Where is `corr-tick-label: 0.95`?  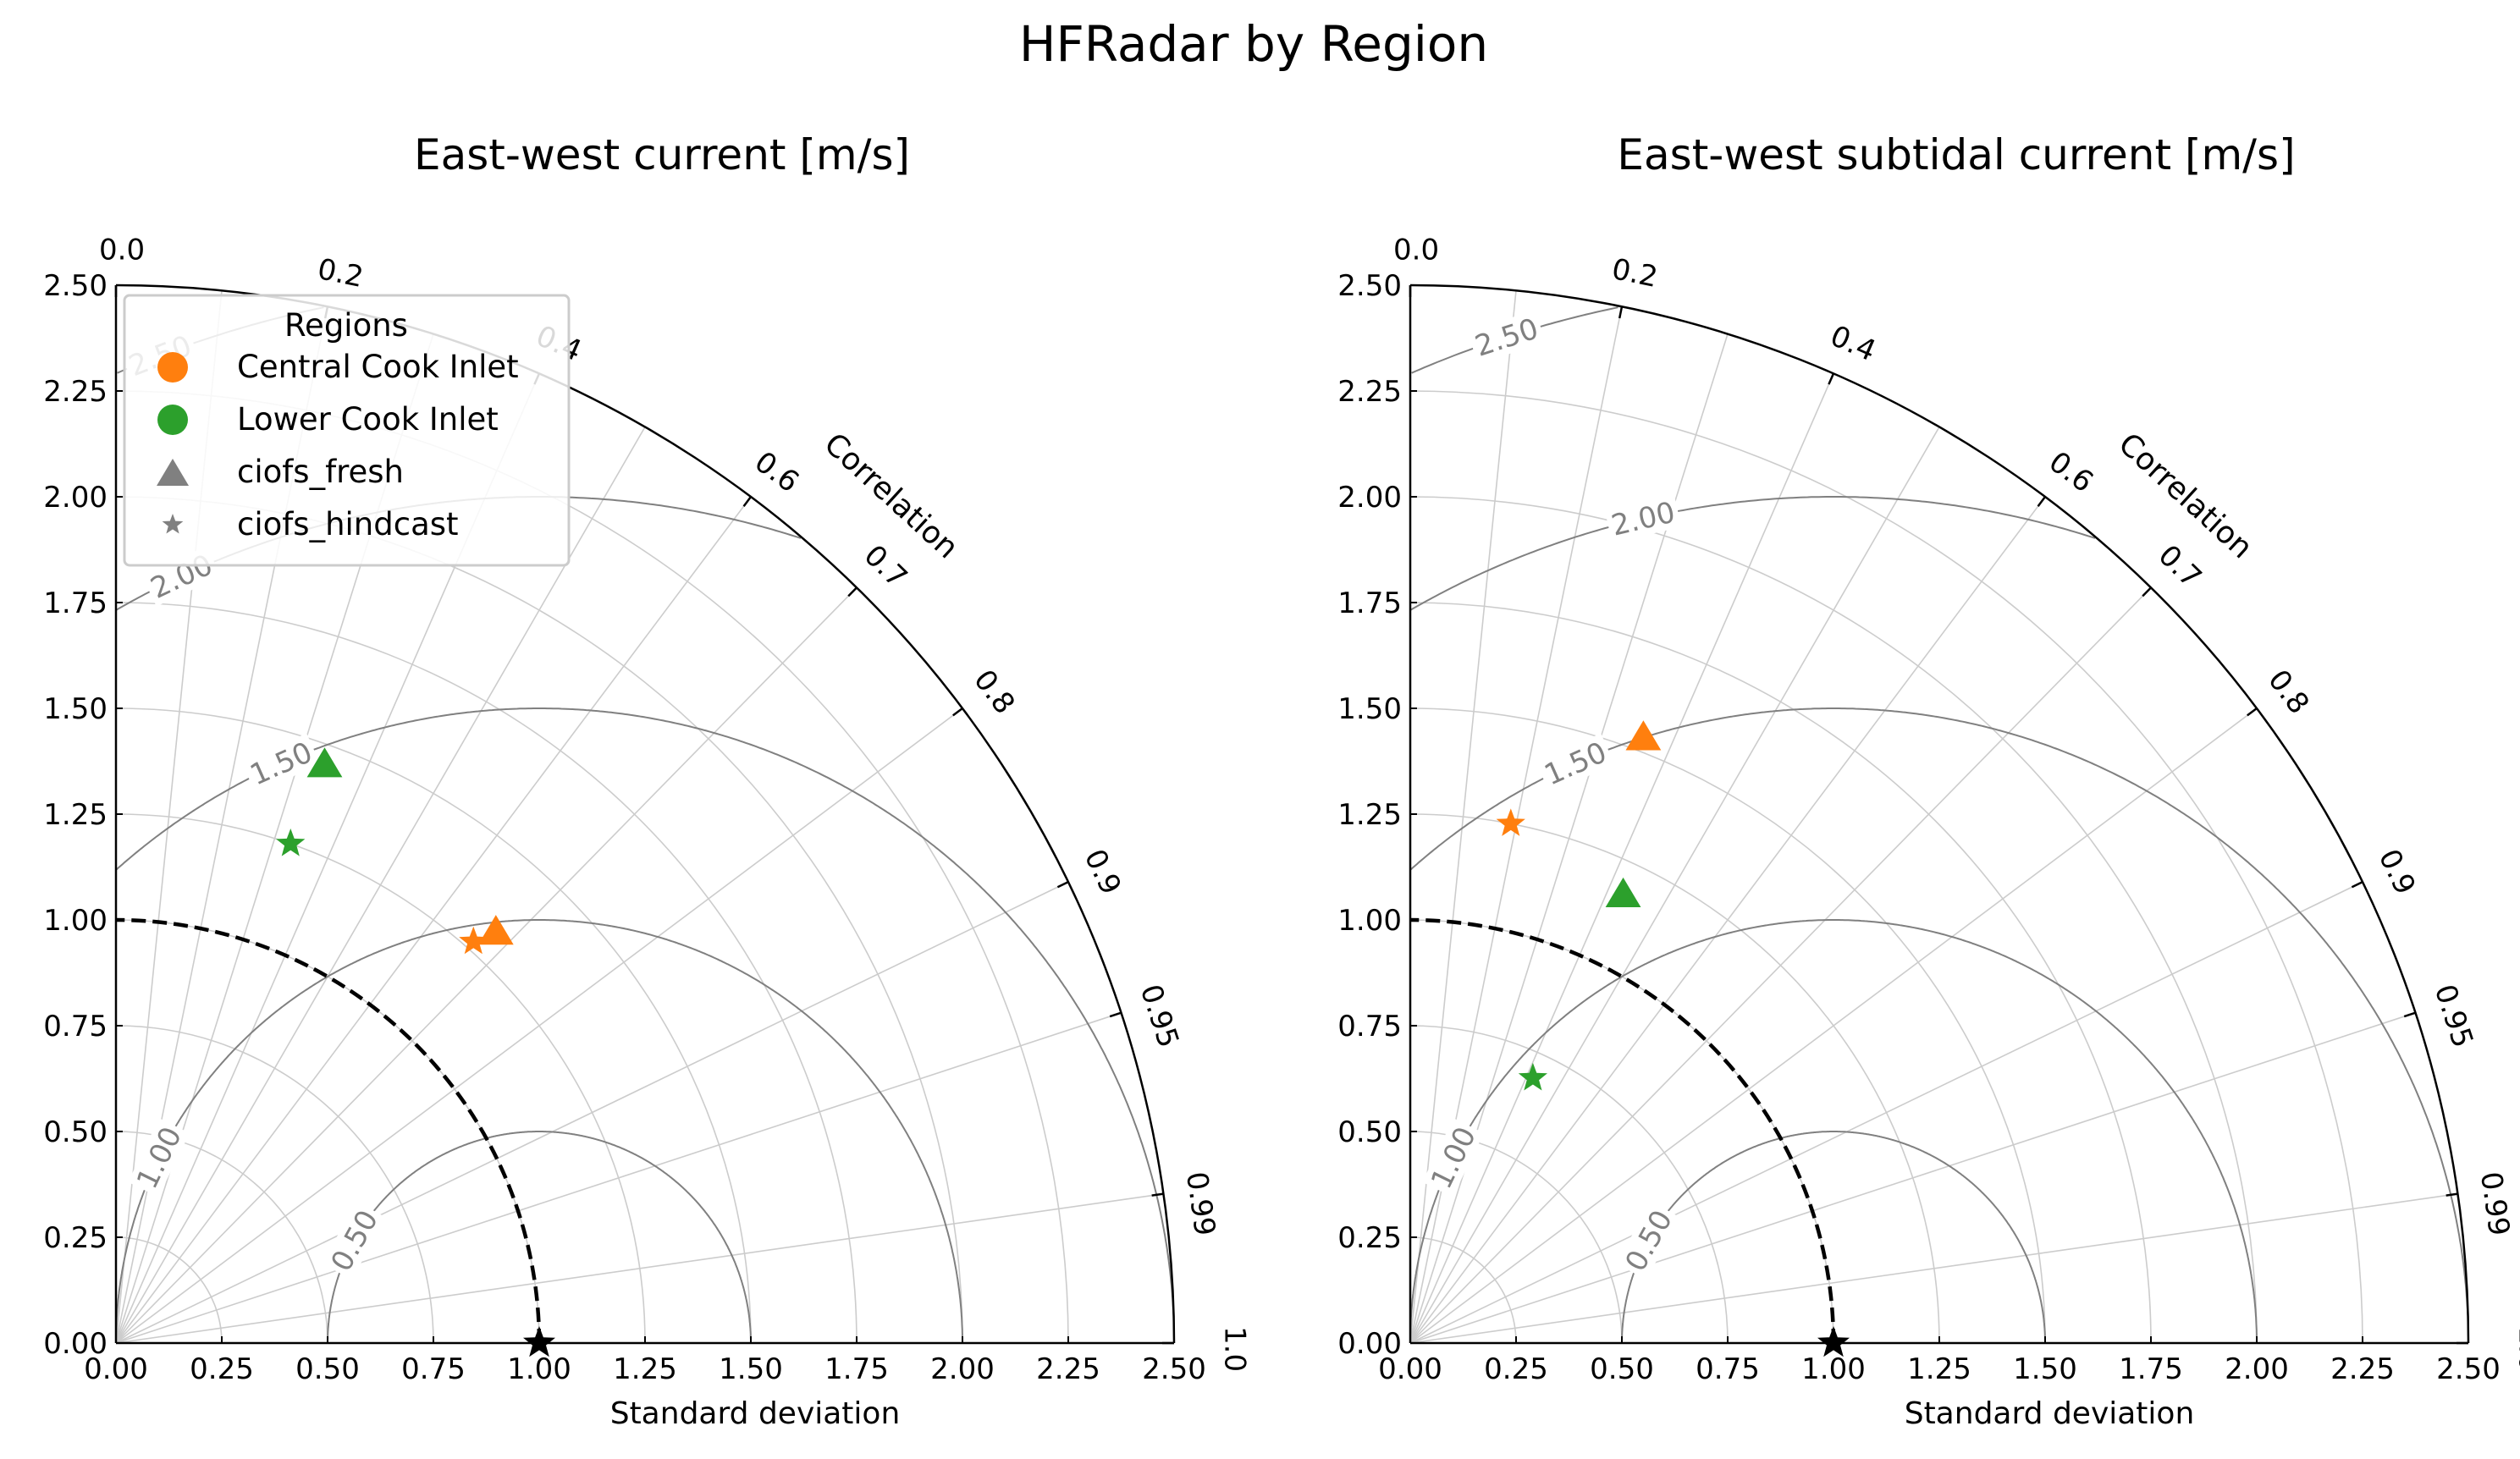 corr-tick-label: 0.95 is located at coordinates (2454, 1015).